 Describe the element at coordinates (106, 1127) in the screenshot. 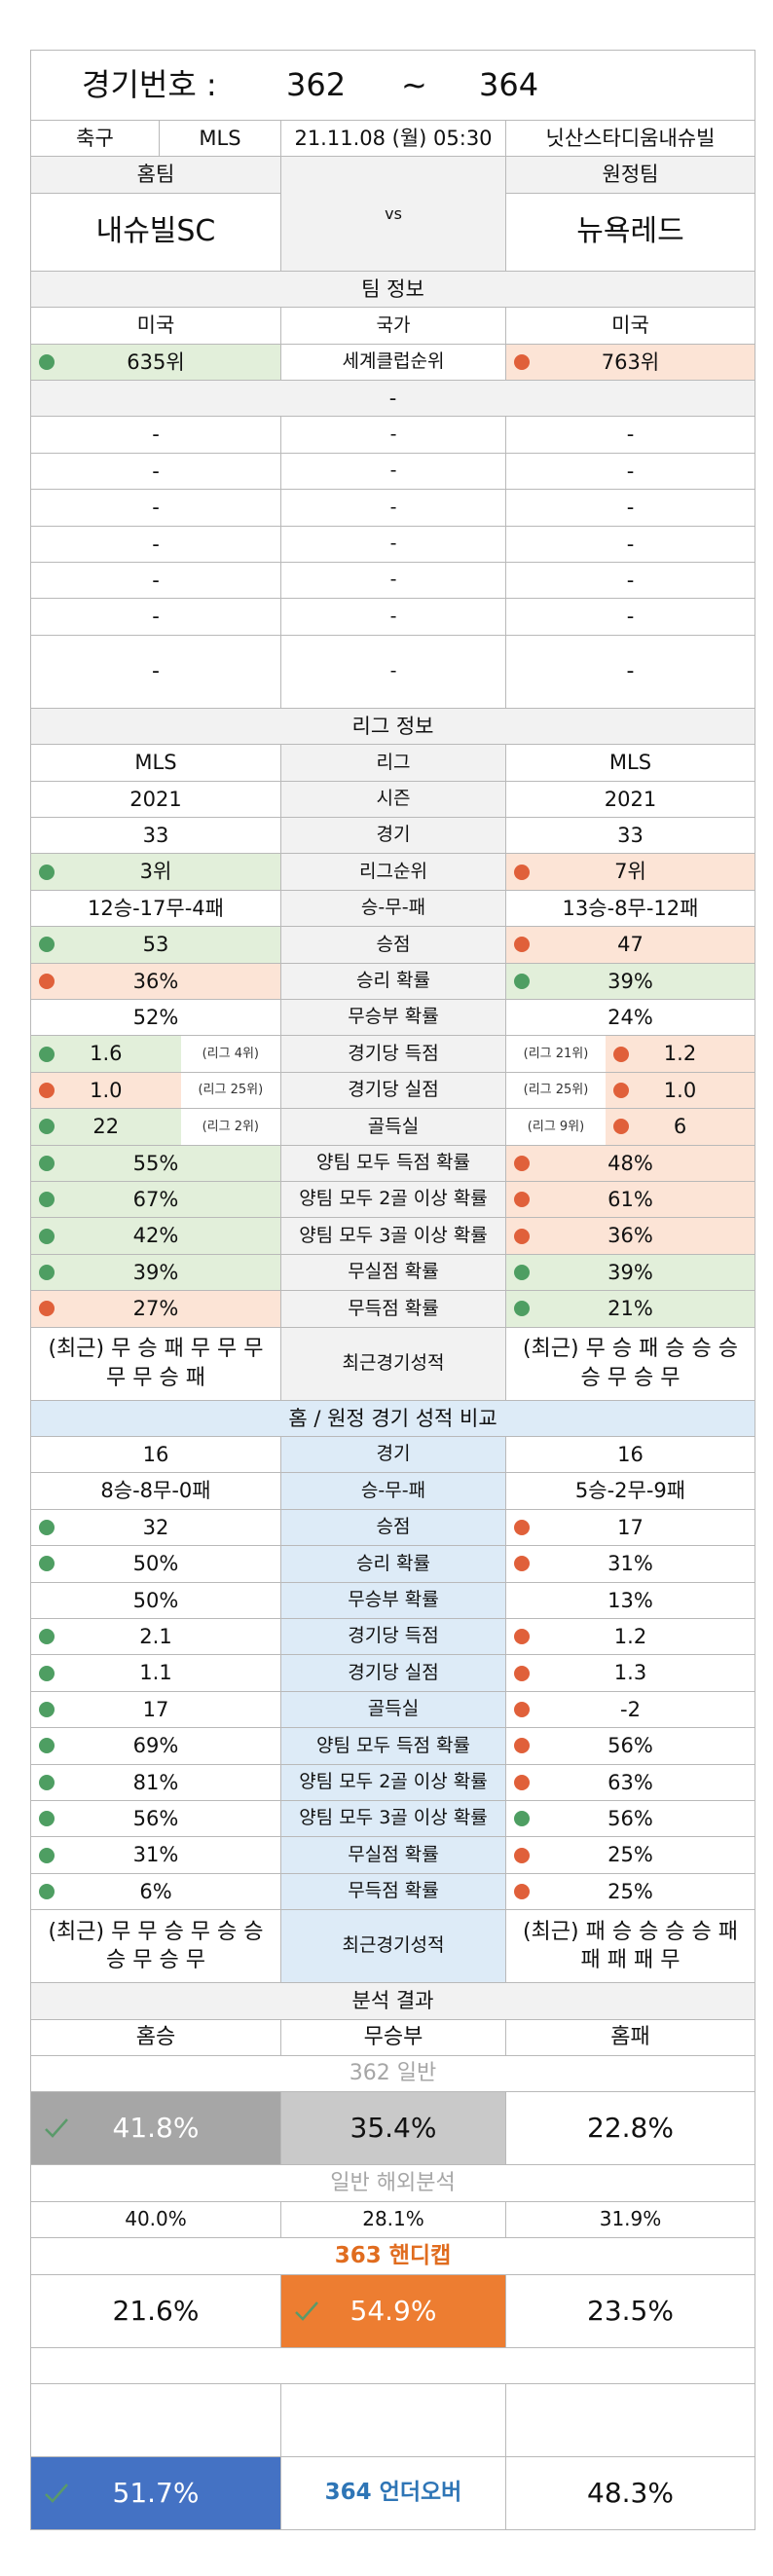

I see `value-region: 22` at that location.